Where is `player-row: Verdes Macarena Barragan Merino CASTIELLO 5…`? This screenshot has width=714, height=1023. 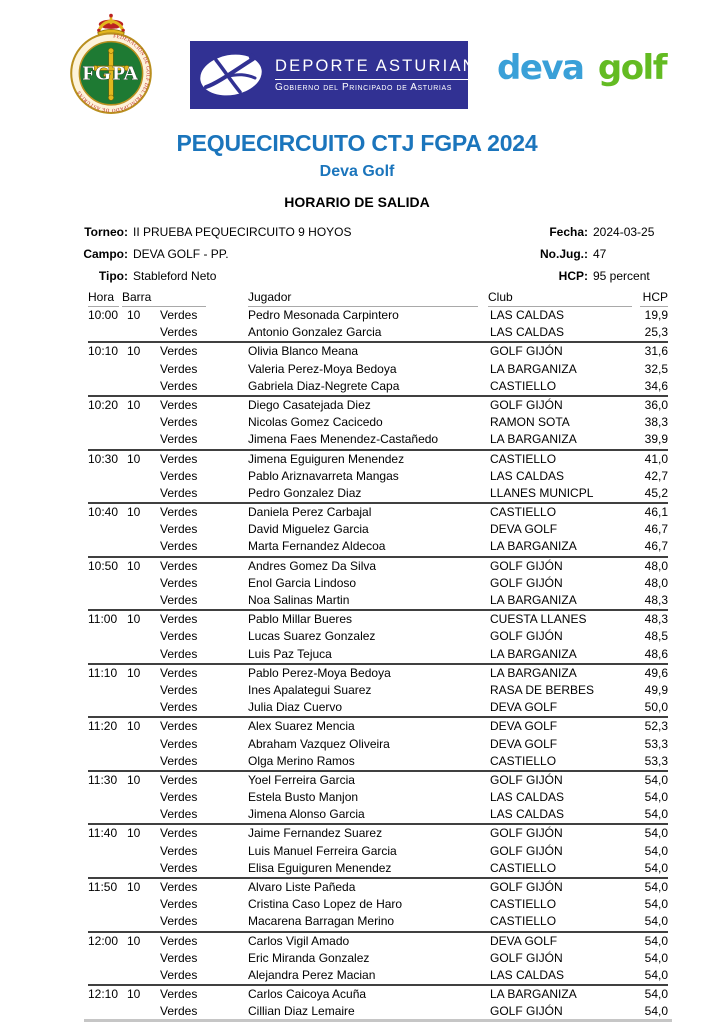 player-row: Verdes Macarena Barragan Merino CASTIELLO 5… is located at coordinates (378, 921).